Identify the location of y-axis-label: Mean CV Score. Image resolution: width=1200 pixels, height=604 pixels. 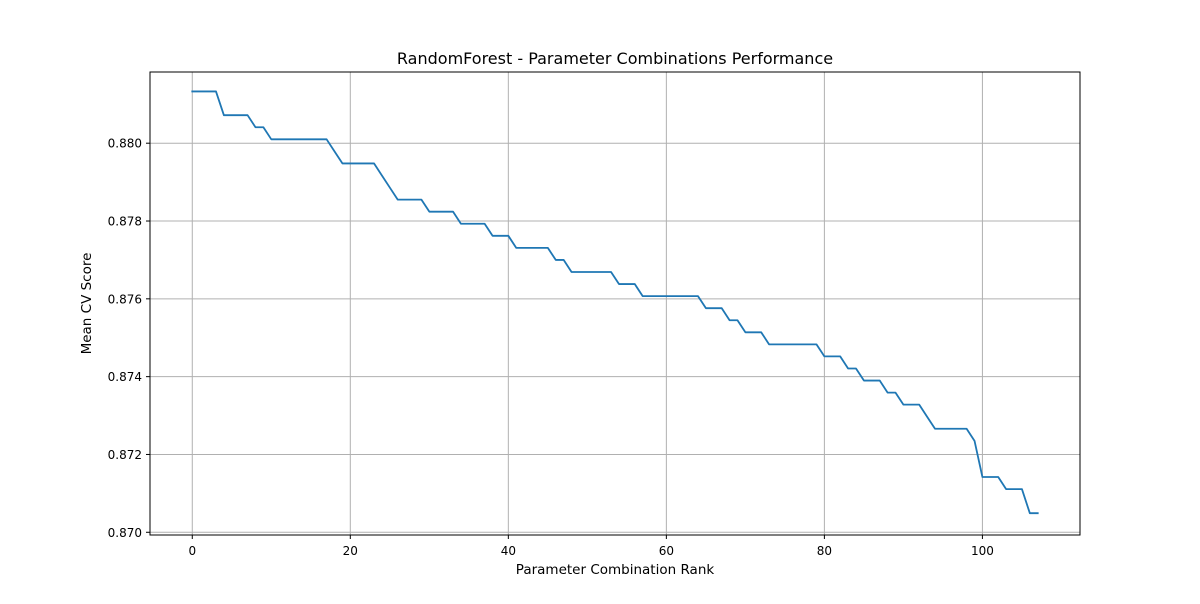
(87, 304).